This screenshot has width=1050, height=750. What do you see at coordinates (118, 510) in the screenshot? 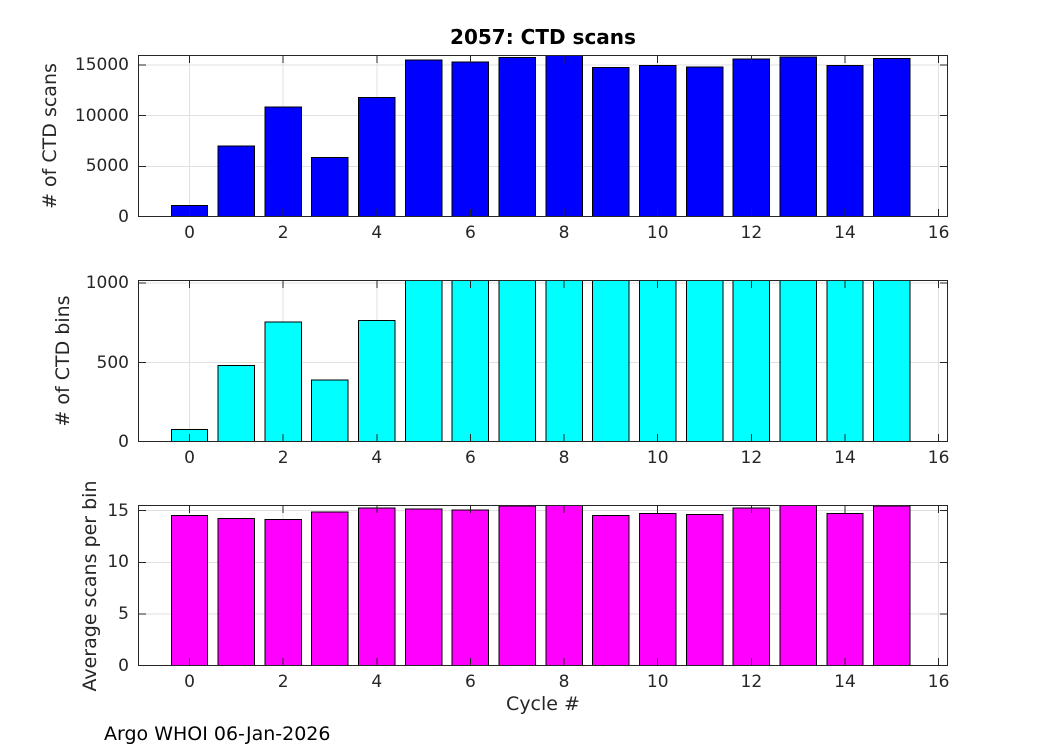
I see `y-tick-label: 15` at bounding box center [118, 510].